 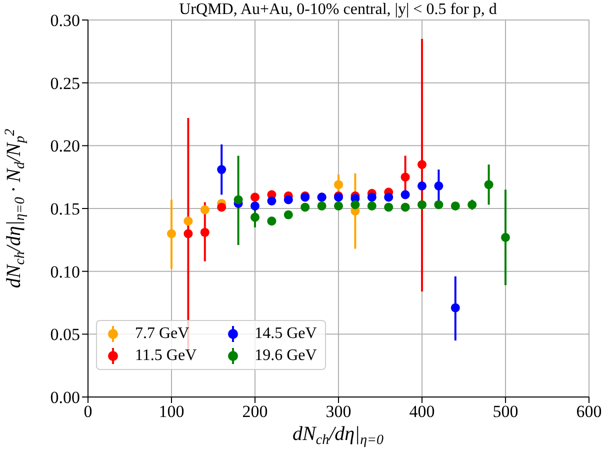 What do you see at coordinates (162, 334) in the screenshot?
I see `legend-label: 7.7 GeV` at bounding box center [162, 334].